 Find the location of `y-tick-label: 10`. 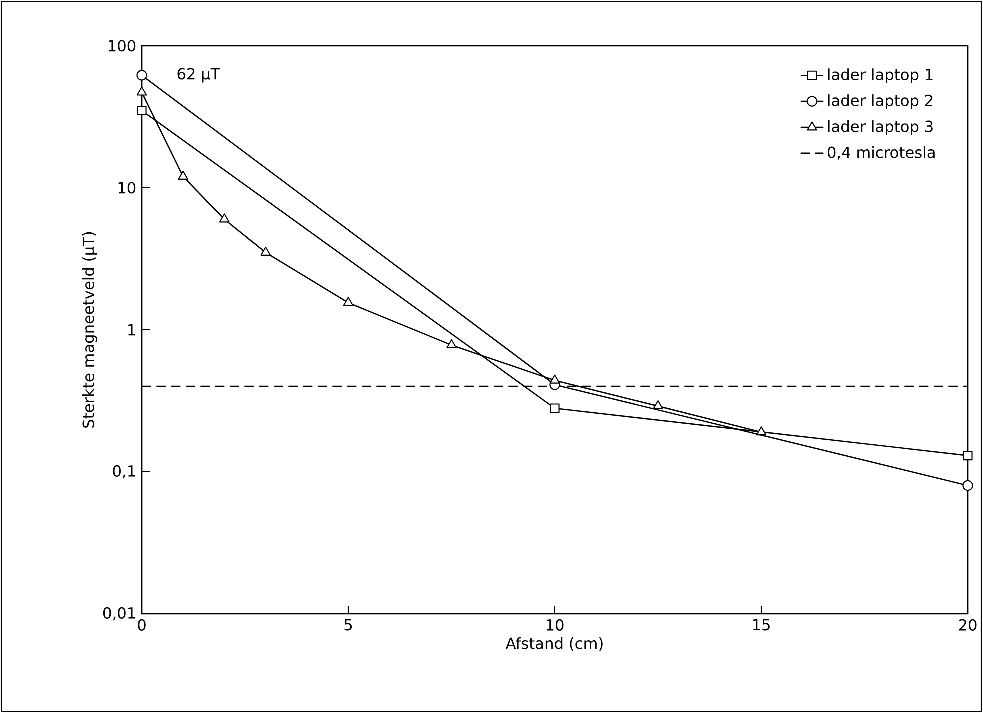

y-tick-label: 10 is located at coordinates (127, 188).